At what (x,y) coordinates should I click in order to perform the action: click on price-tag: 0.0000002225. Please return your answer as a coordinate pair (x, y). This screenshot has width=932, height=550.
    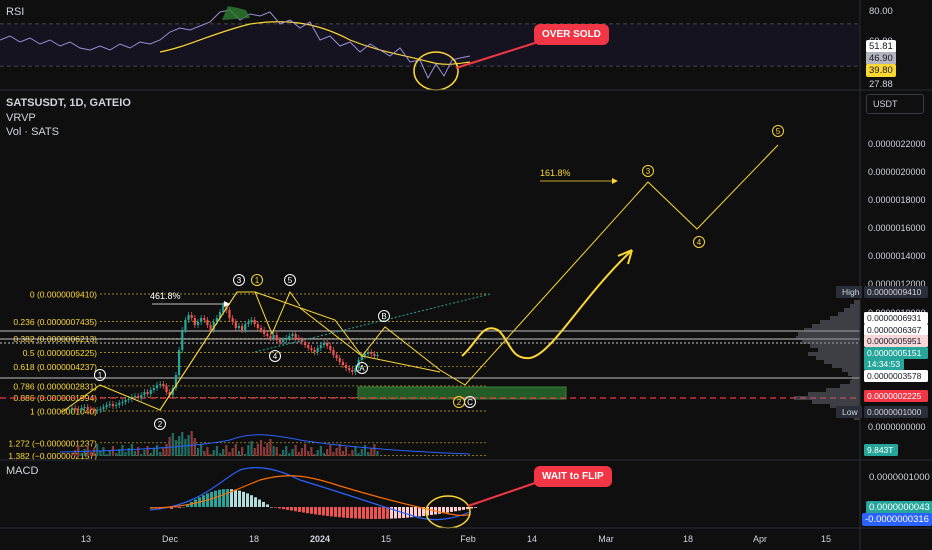
    Looking at the image, I should click on (894, 396).